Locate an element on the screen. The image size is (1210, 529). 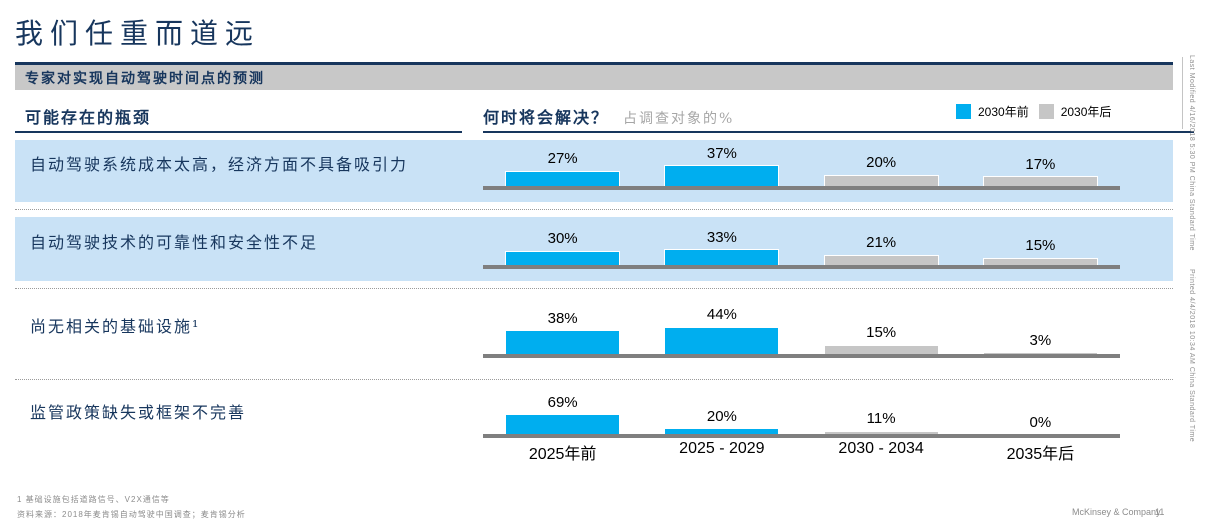
bottleneck-label: 尚无相关的基础设施¹ is located at coordinates (115, 326).